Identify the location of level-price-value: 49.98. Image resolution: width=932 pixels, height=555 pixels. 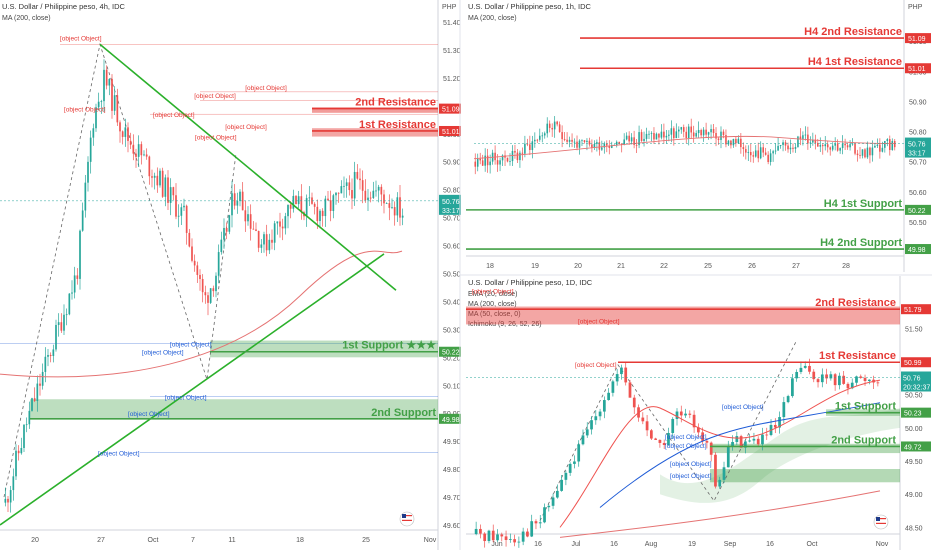
(917, 250).